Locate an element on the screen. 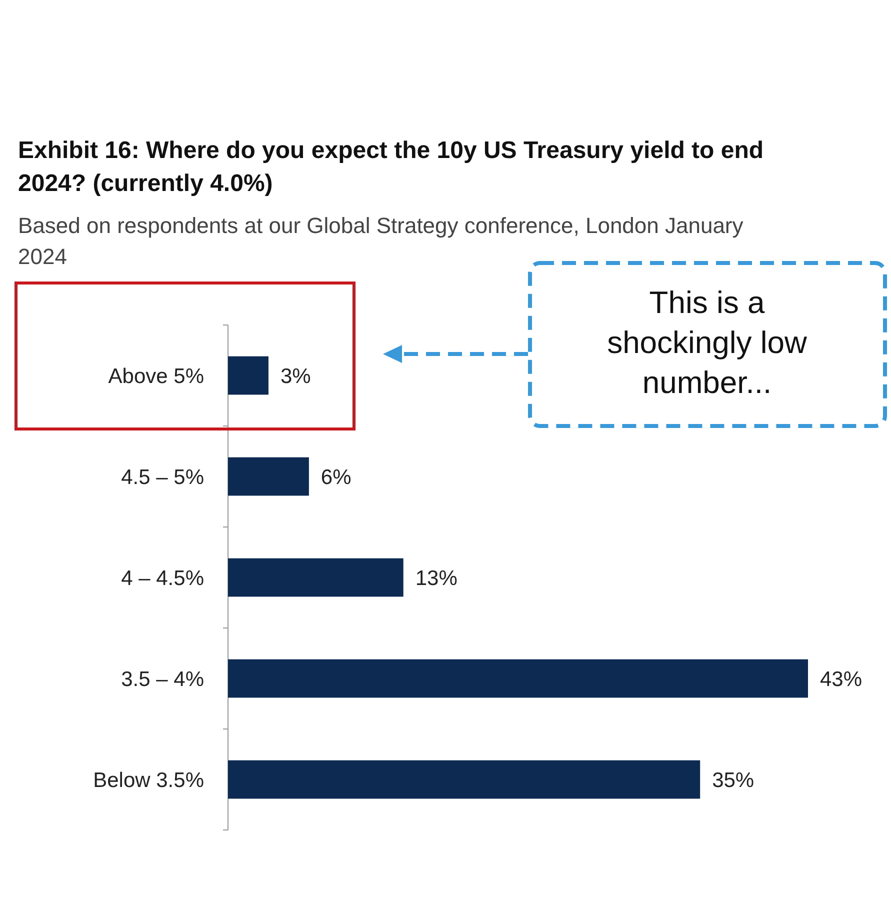 This screenshot has height=907, width=891. y-tick-label: 4.5 – 5% is located at coordinates (162, 477).